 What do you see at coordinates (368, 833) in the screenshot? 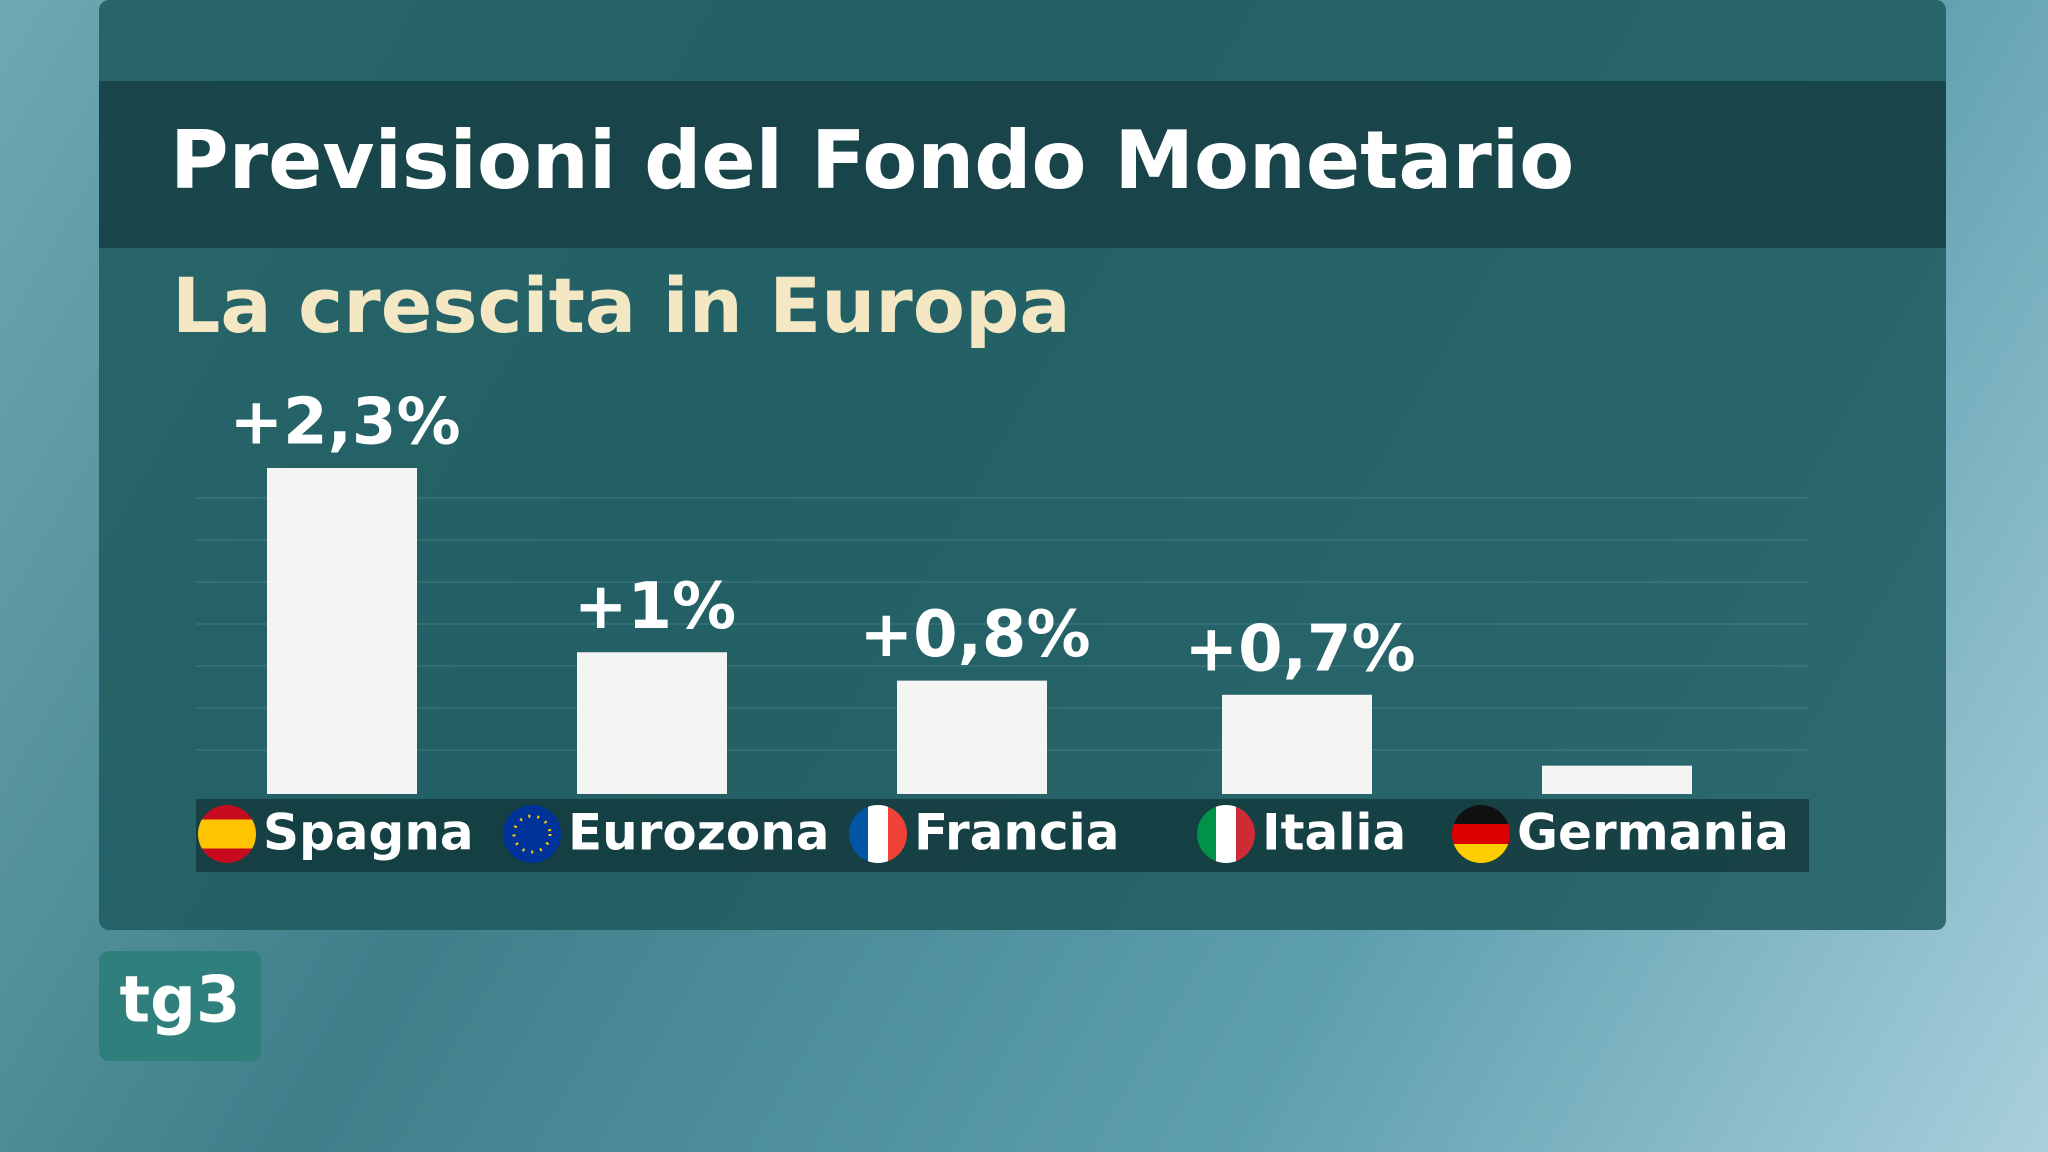
I see `x-tick-label: Spagna` at bounding box center [368, 833].